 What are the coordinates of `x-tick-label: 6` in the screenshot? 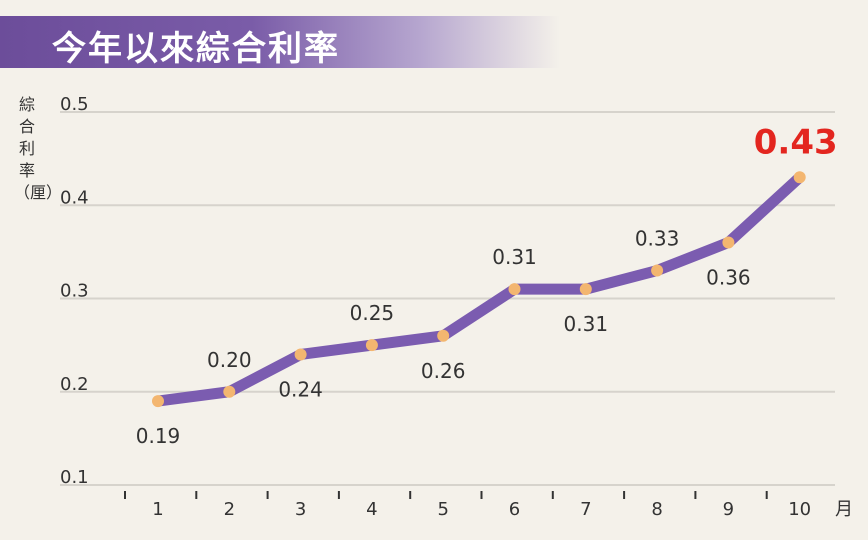 It's located at (514, 509).